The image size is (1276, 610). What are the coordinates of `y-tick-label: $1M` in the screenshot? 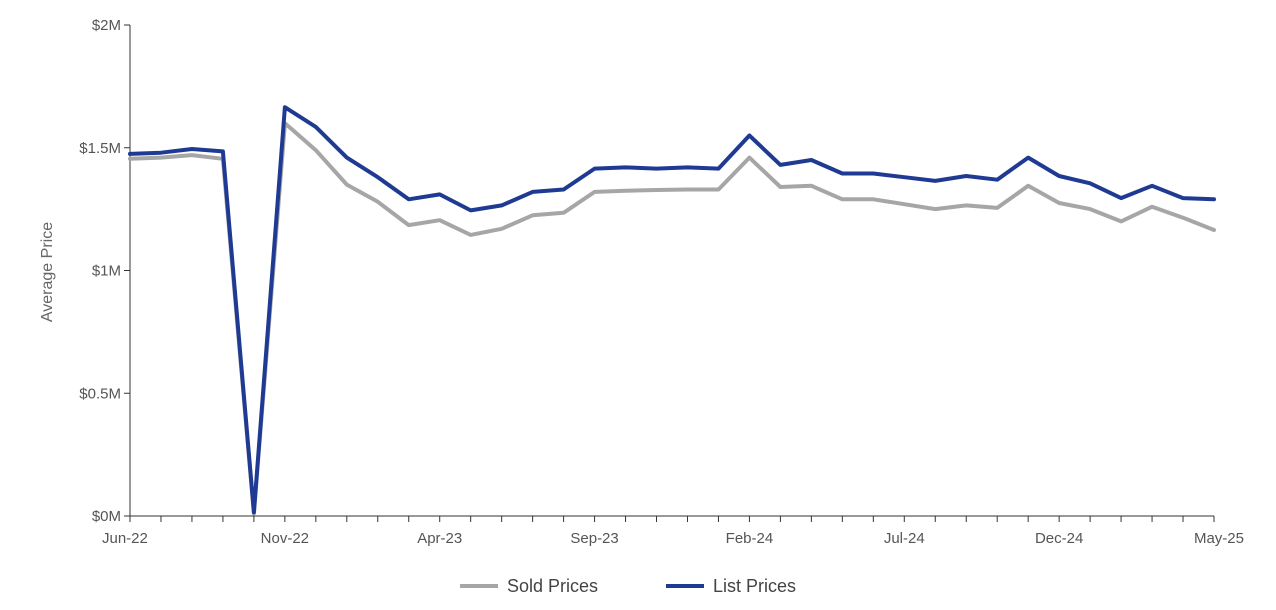 It's located at (106, 271).